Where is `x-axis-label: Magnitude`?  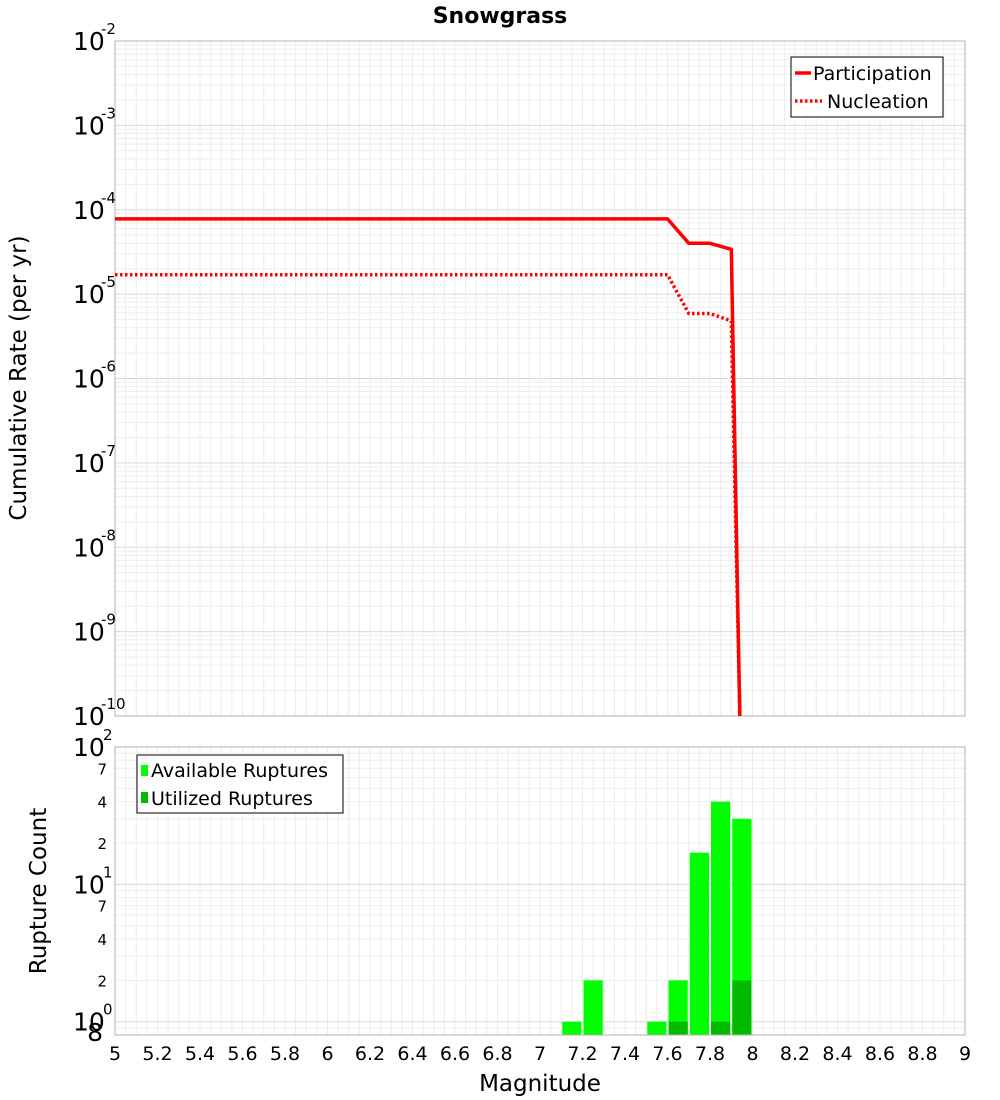 x-axis-label: Magnitude is located at coordinates (540, 1084).